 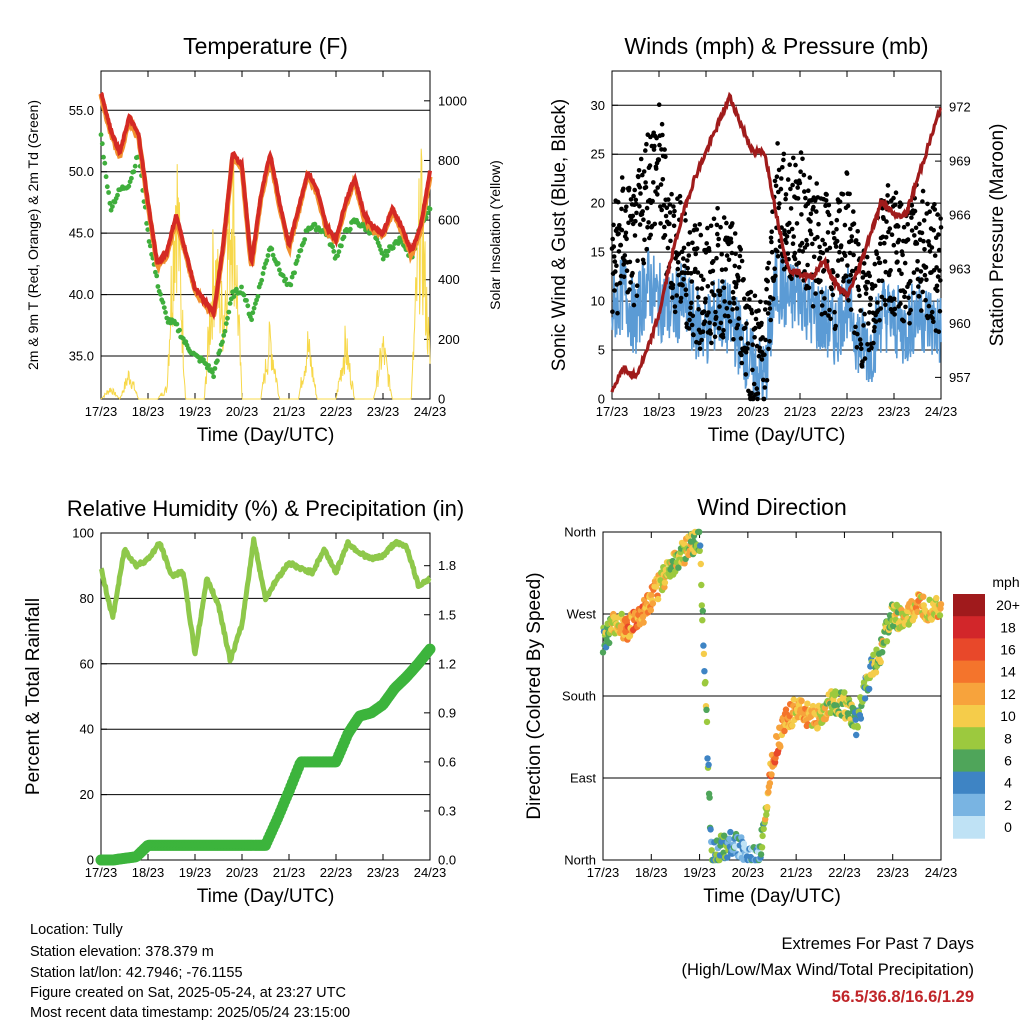 I want to click on y2-tick-label: 1000, so click(x=452, y=100).